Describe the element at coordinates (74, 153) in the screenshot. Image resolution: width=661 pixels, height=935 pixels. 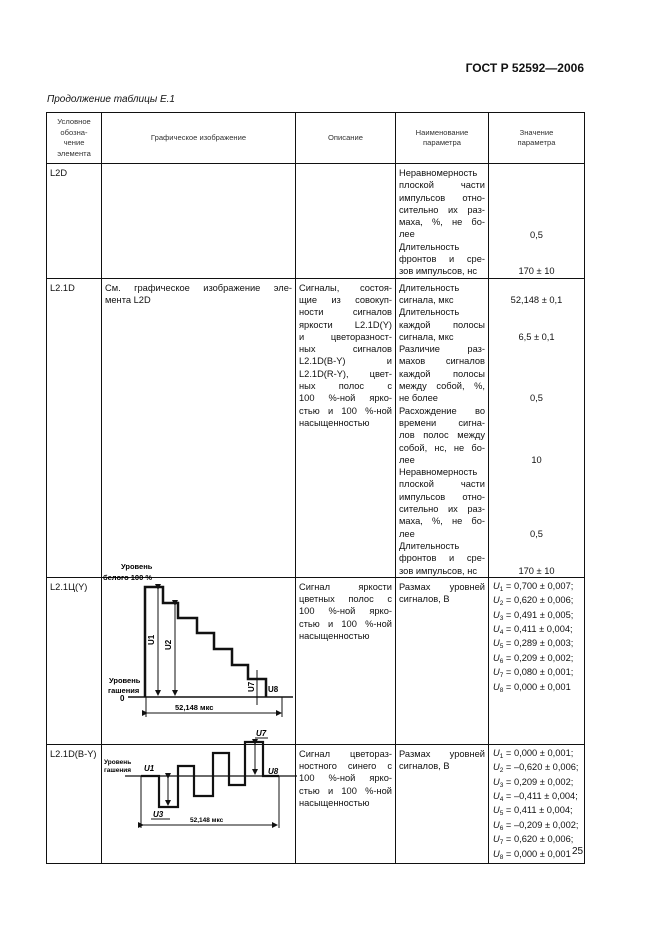
I see `text-line: элемента` at that location.